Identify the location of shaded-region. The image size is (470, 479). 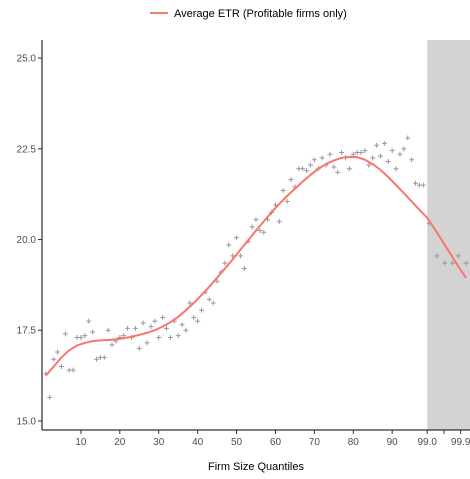
(448, 235).